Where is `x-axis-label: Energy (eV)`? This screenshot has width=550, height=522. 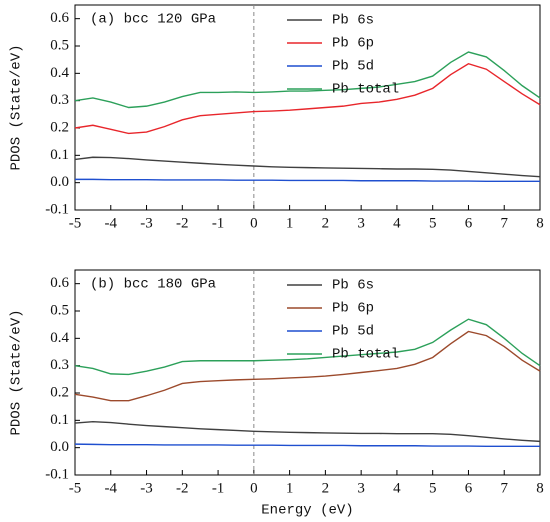 x-axis-label: Energy (eV) is located at coordinates (307, 511).